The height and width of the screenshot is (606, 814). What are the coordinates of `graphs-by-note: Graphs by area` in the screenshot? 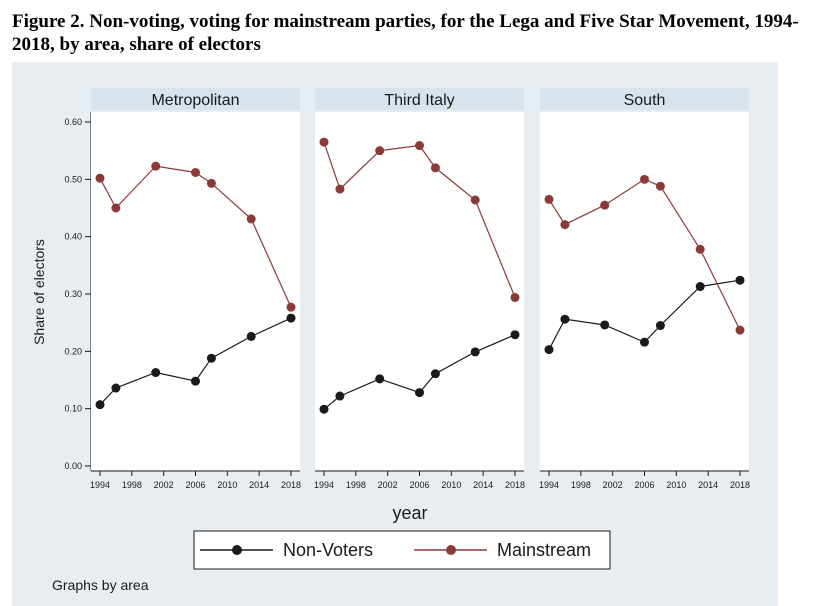 It's located at (100, 585).